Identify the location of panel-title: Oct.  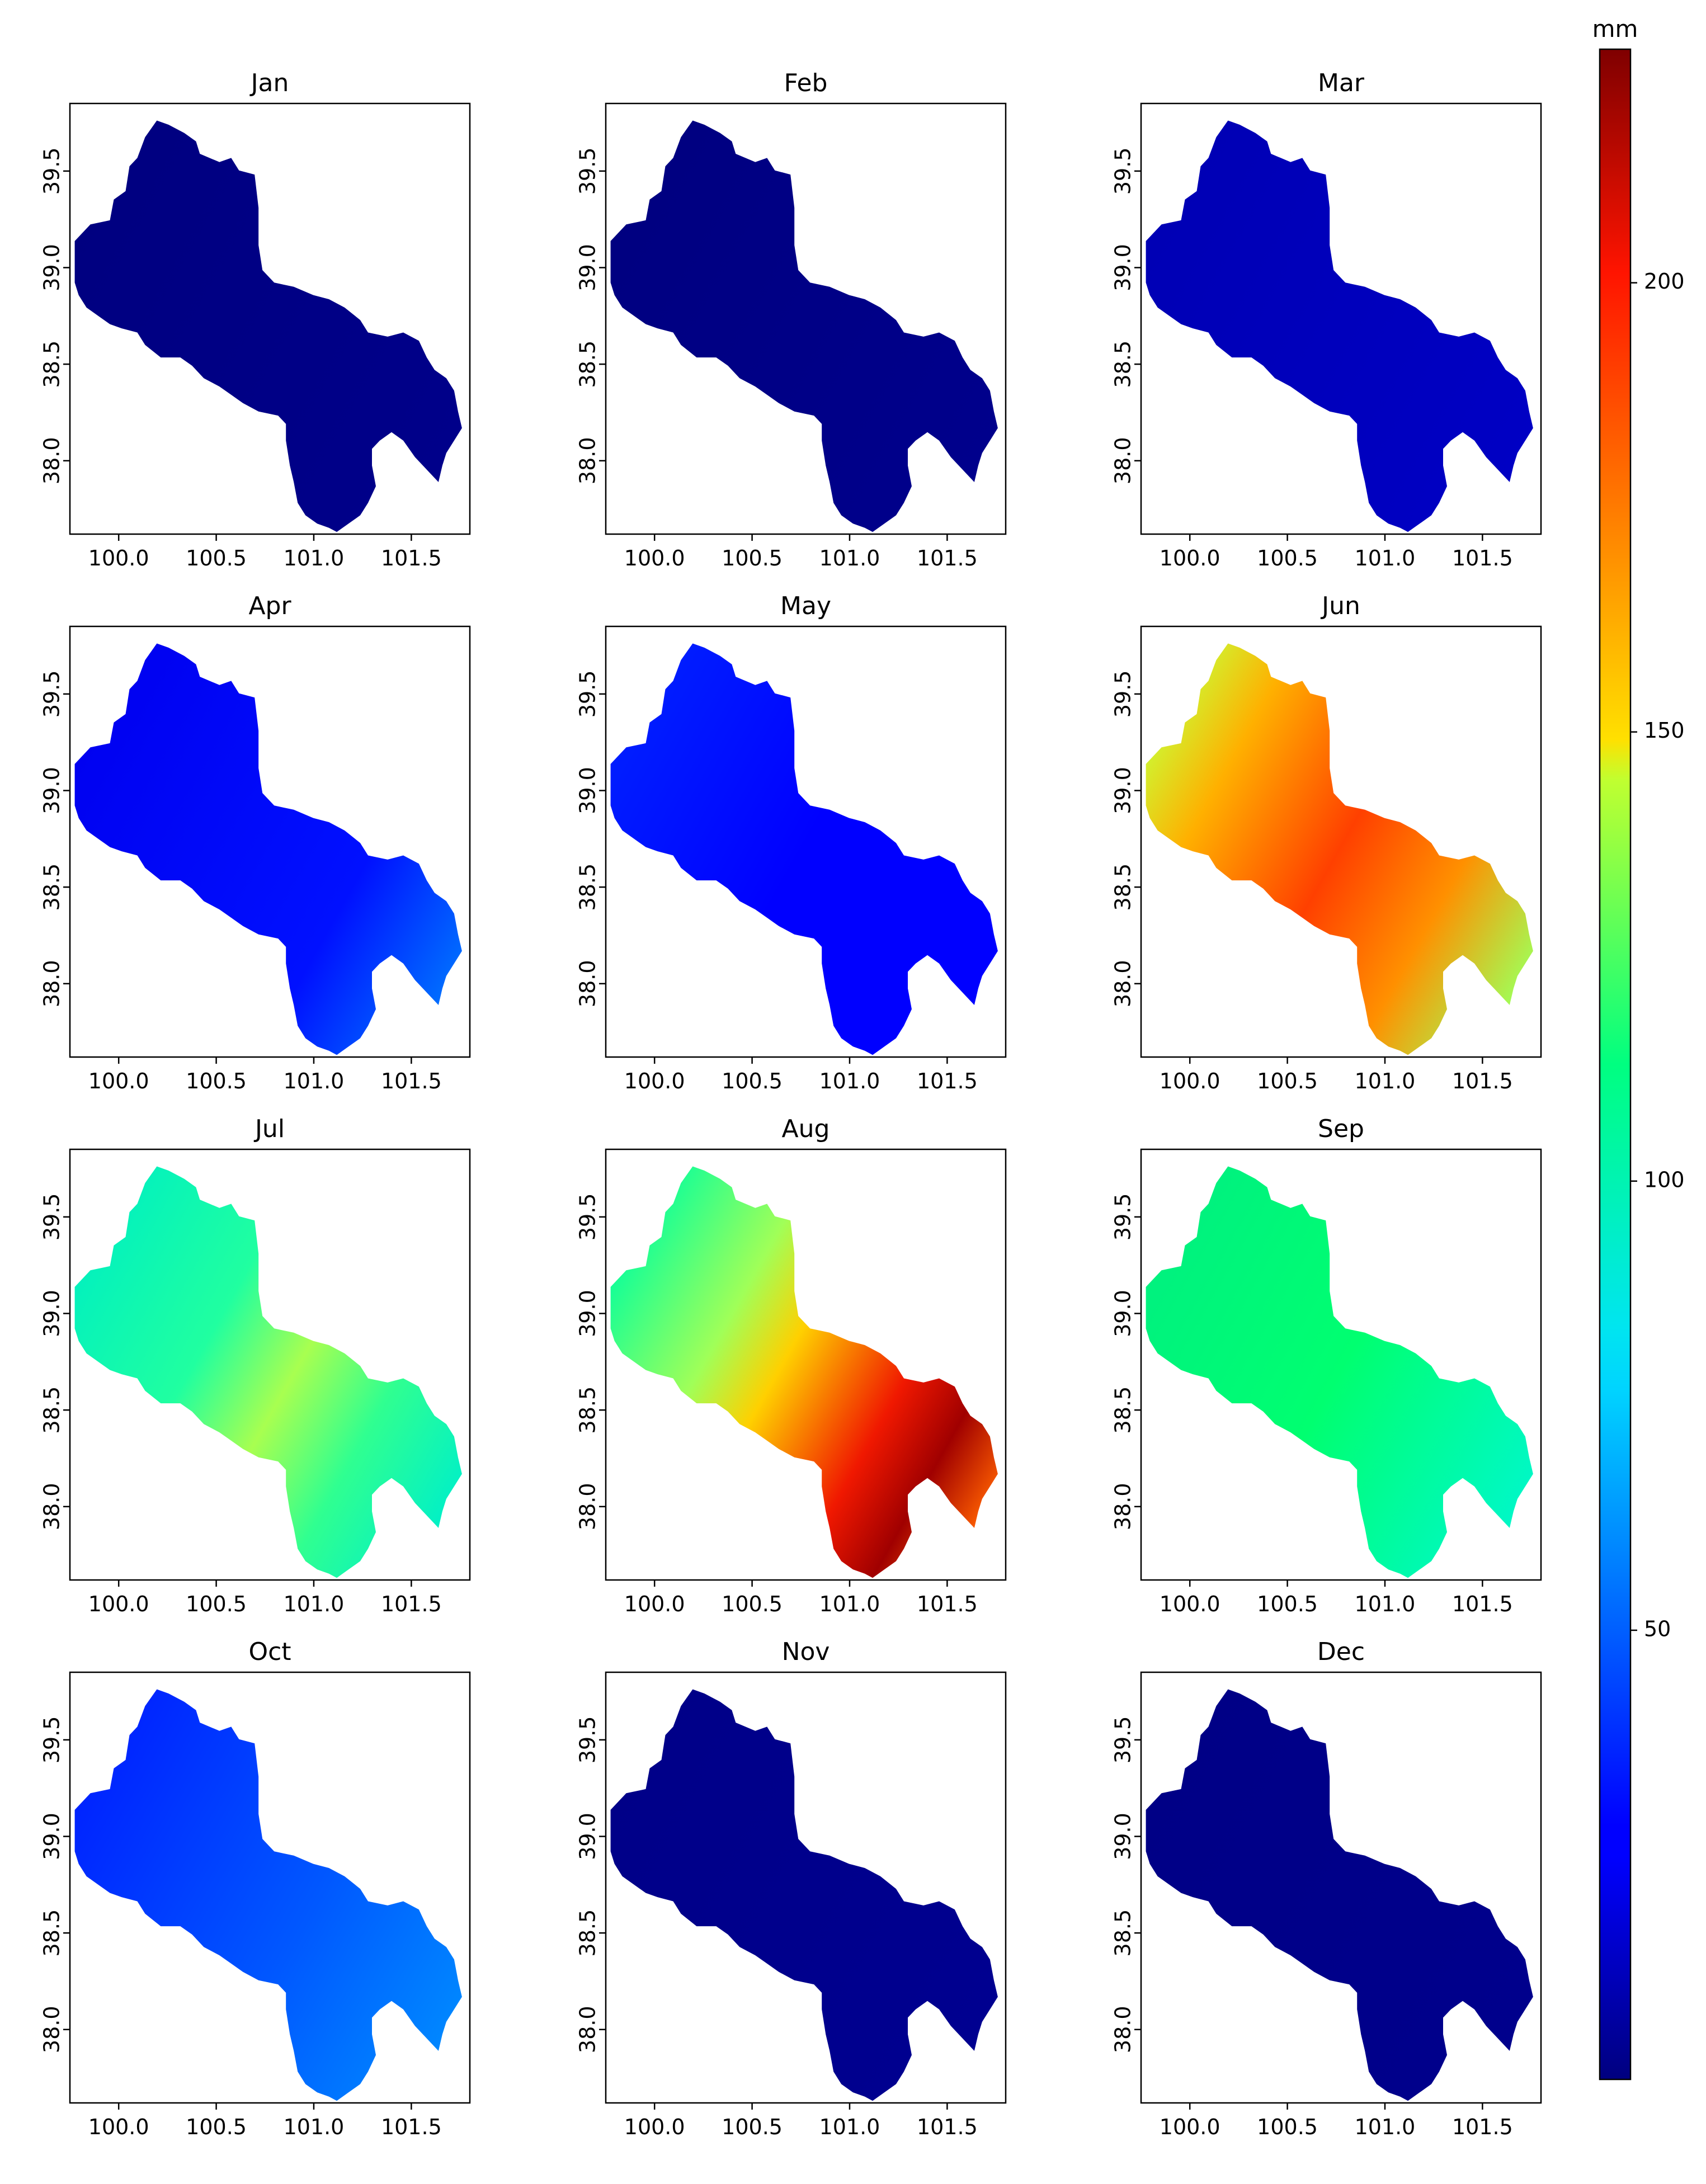
(269, 1652).